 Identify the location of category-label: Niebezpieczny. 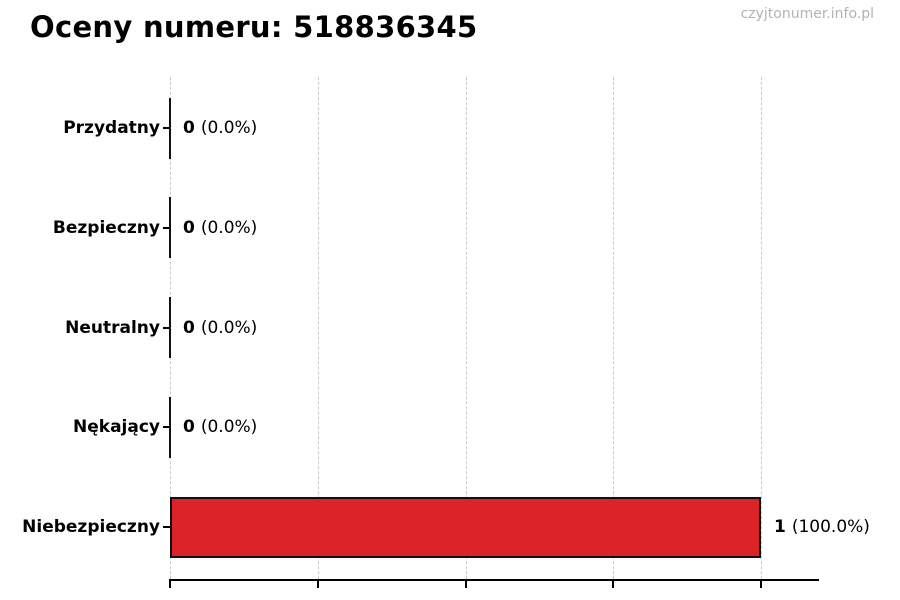
(91, 527).